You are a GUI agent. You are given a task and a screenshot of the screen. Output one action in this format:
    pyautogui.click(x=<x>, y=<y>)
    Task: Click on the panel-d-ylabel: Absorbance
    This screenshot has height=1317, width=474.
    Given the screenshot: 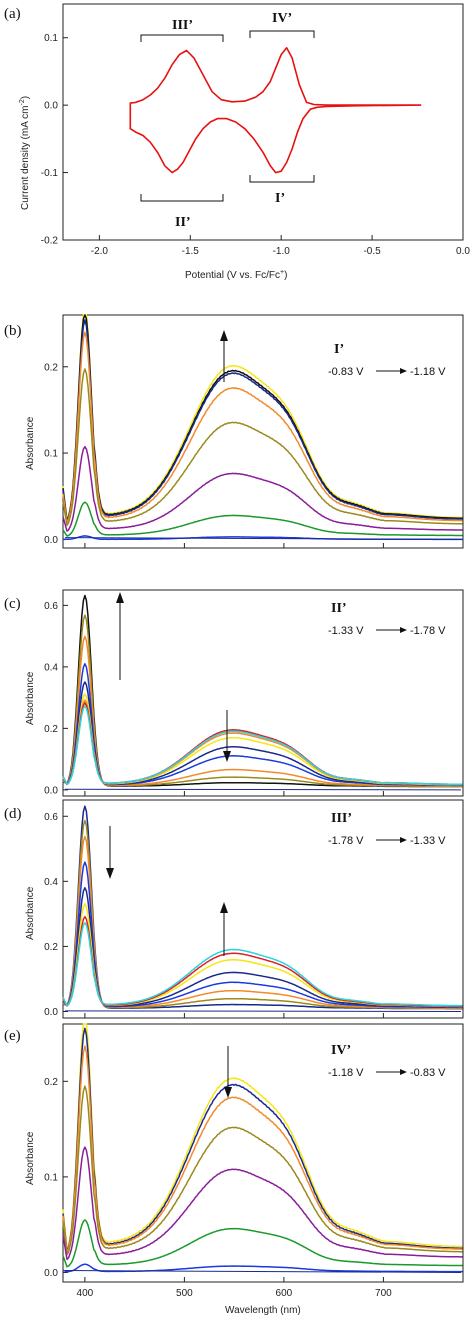 What is the action you would take?
    pyautogui.click(x=30, y=913)
    